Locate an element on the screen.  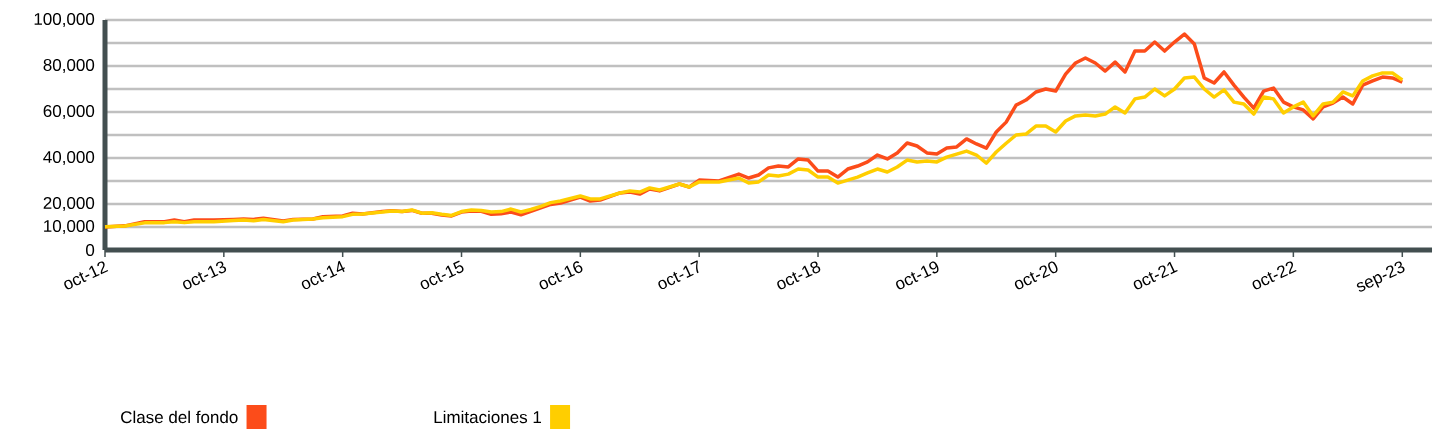
y-tick-label: 0 is located at coordinates (90, 250).